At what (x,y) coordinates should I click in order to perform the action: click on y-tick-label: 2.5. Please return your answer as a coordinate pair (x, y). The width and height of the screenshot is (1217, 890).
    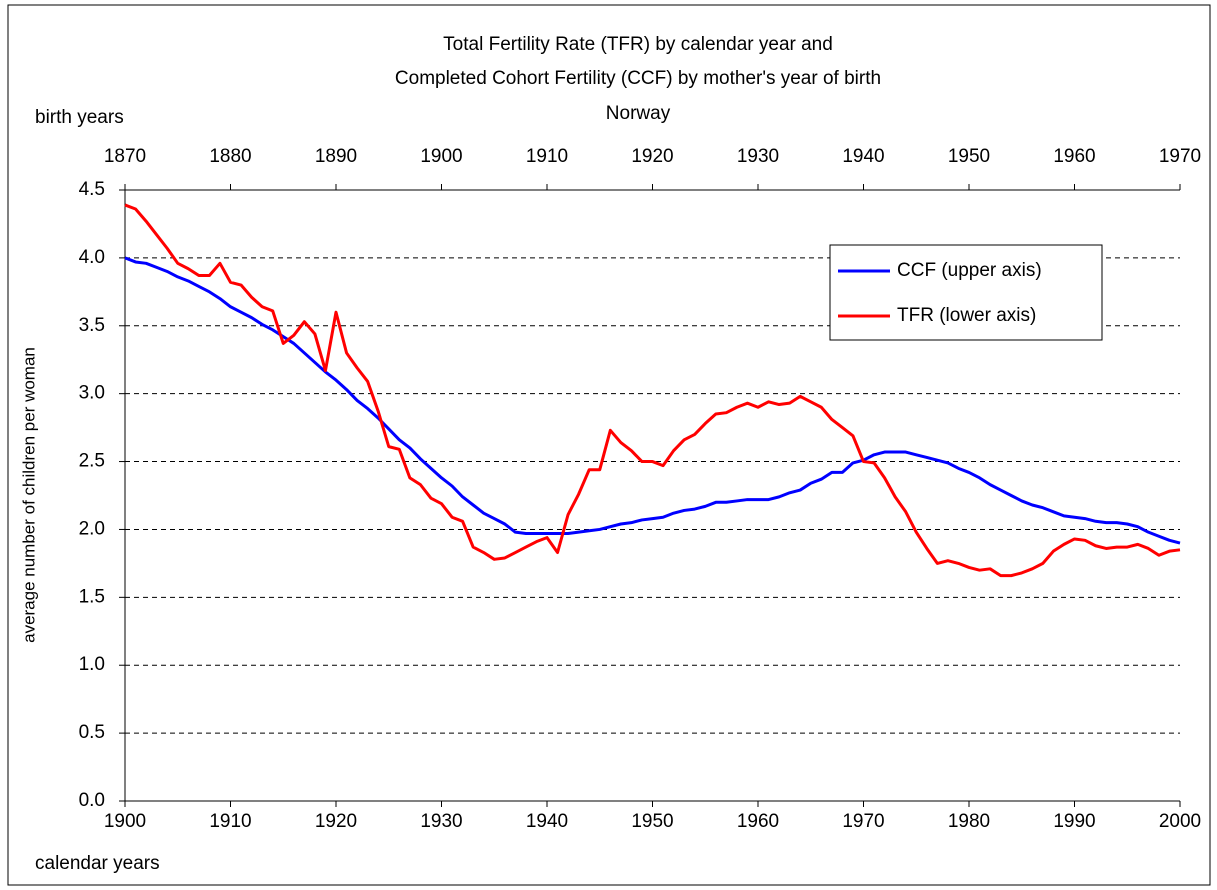
    Looking at the image, I should click on (92, 461).